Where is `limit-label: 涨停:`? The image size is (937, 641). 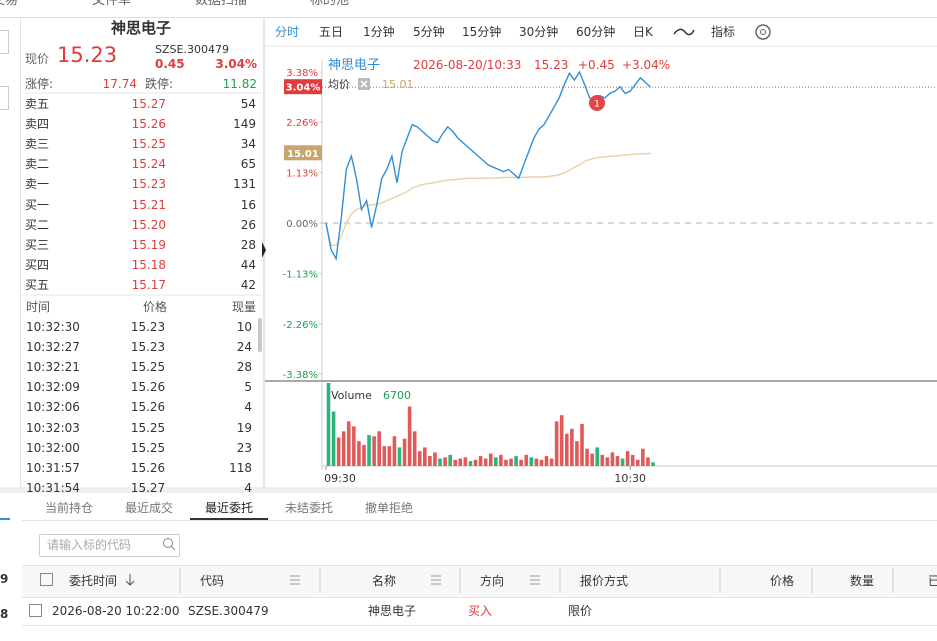 limit-label: 涨停: is located at coordinates (39, 84).